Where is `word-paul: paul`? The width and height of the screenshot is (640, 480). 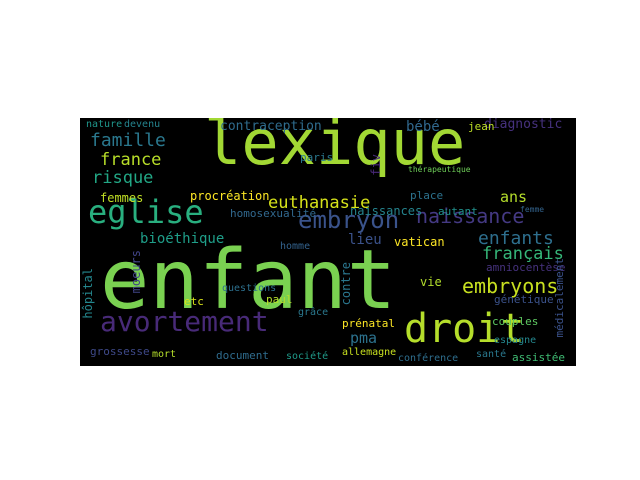 word-paul: paul is located at coordinates (279, 299).